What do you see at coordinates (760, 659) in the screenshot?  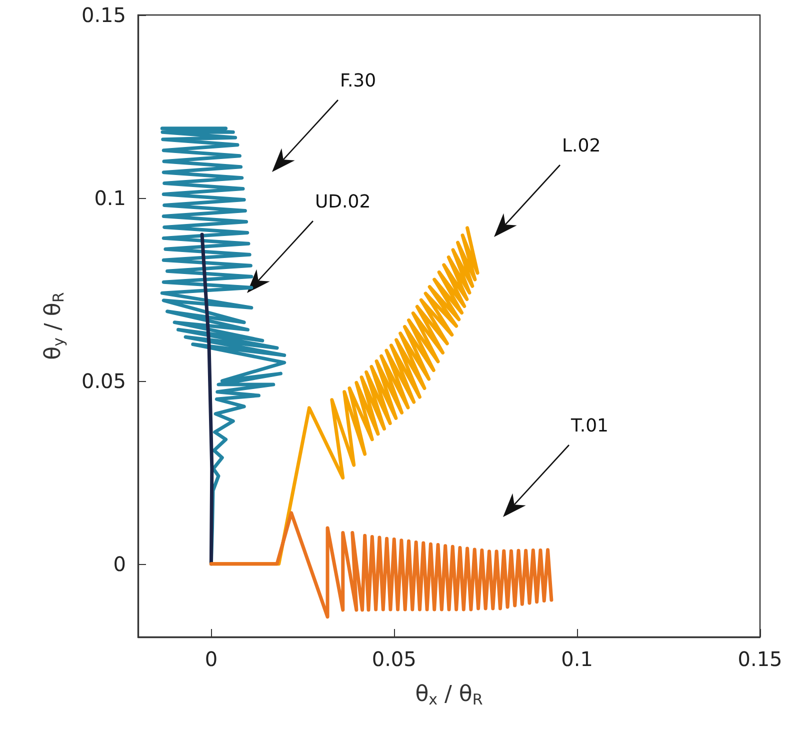 I see `x-tick-label: 0.15` at bounding box center [760, 659].